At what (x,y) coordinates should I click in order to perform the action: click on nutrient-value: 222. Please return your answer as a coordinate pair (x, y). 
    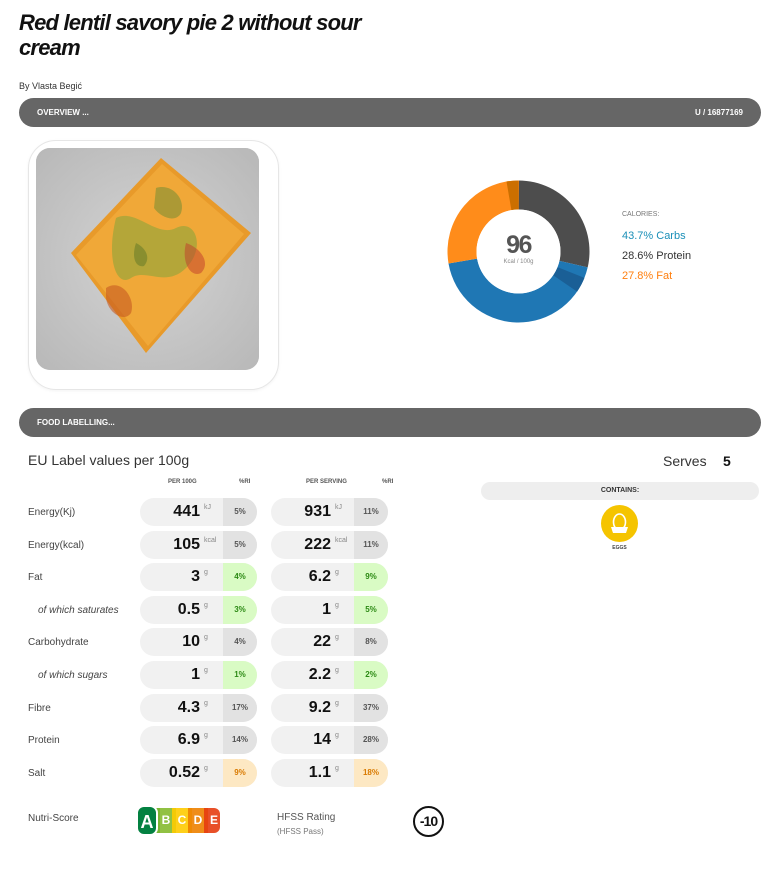
    Looking at the image, I should click on (317, 544).